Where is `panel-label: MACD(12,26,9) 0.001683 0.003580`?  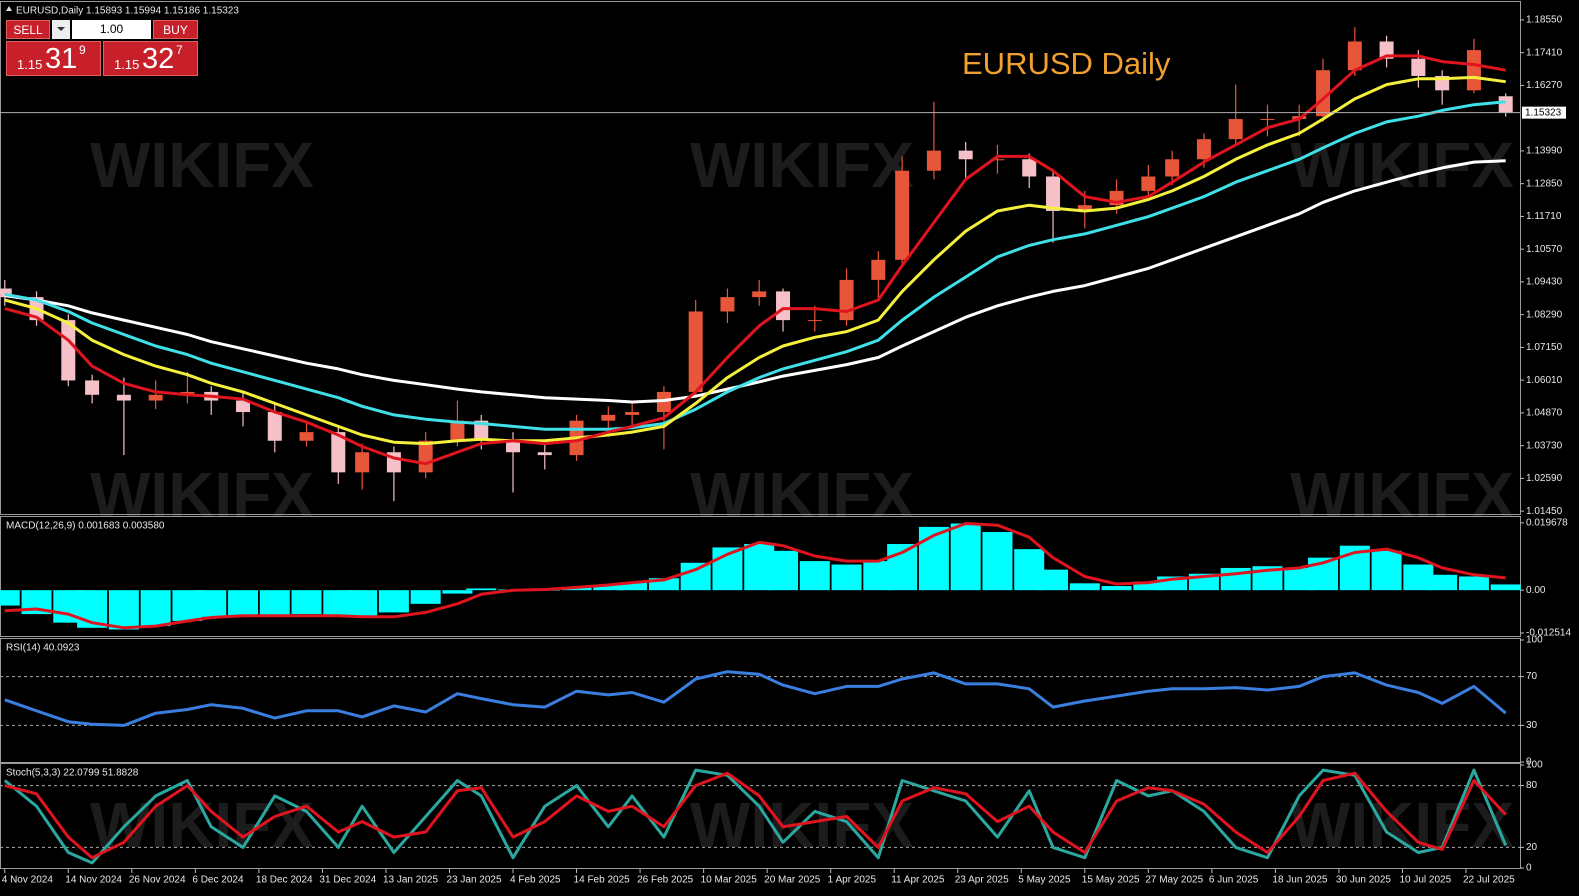
panel-label: MACD(12,26,9) 0.001683 0.003580 is located at coordinates (85, 526).